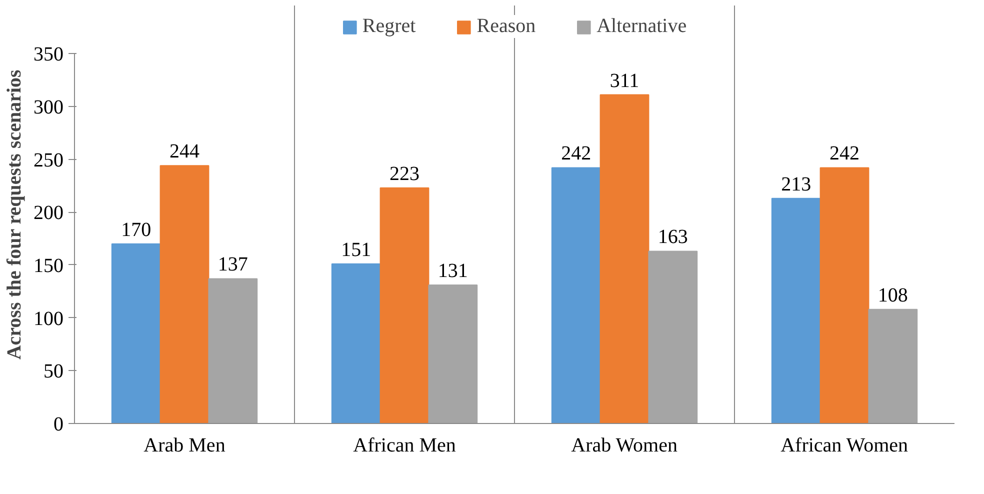 The image size is (984, 494). What do you see at coordinates (893, 295) in the screenshot?
I see `data-label: 108` at bounding box center [893, 295].